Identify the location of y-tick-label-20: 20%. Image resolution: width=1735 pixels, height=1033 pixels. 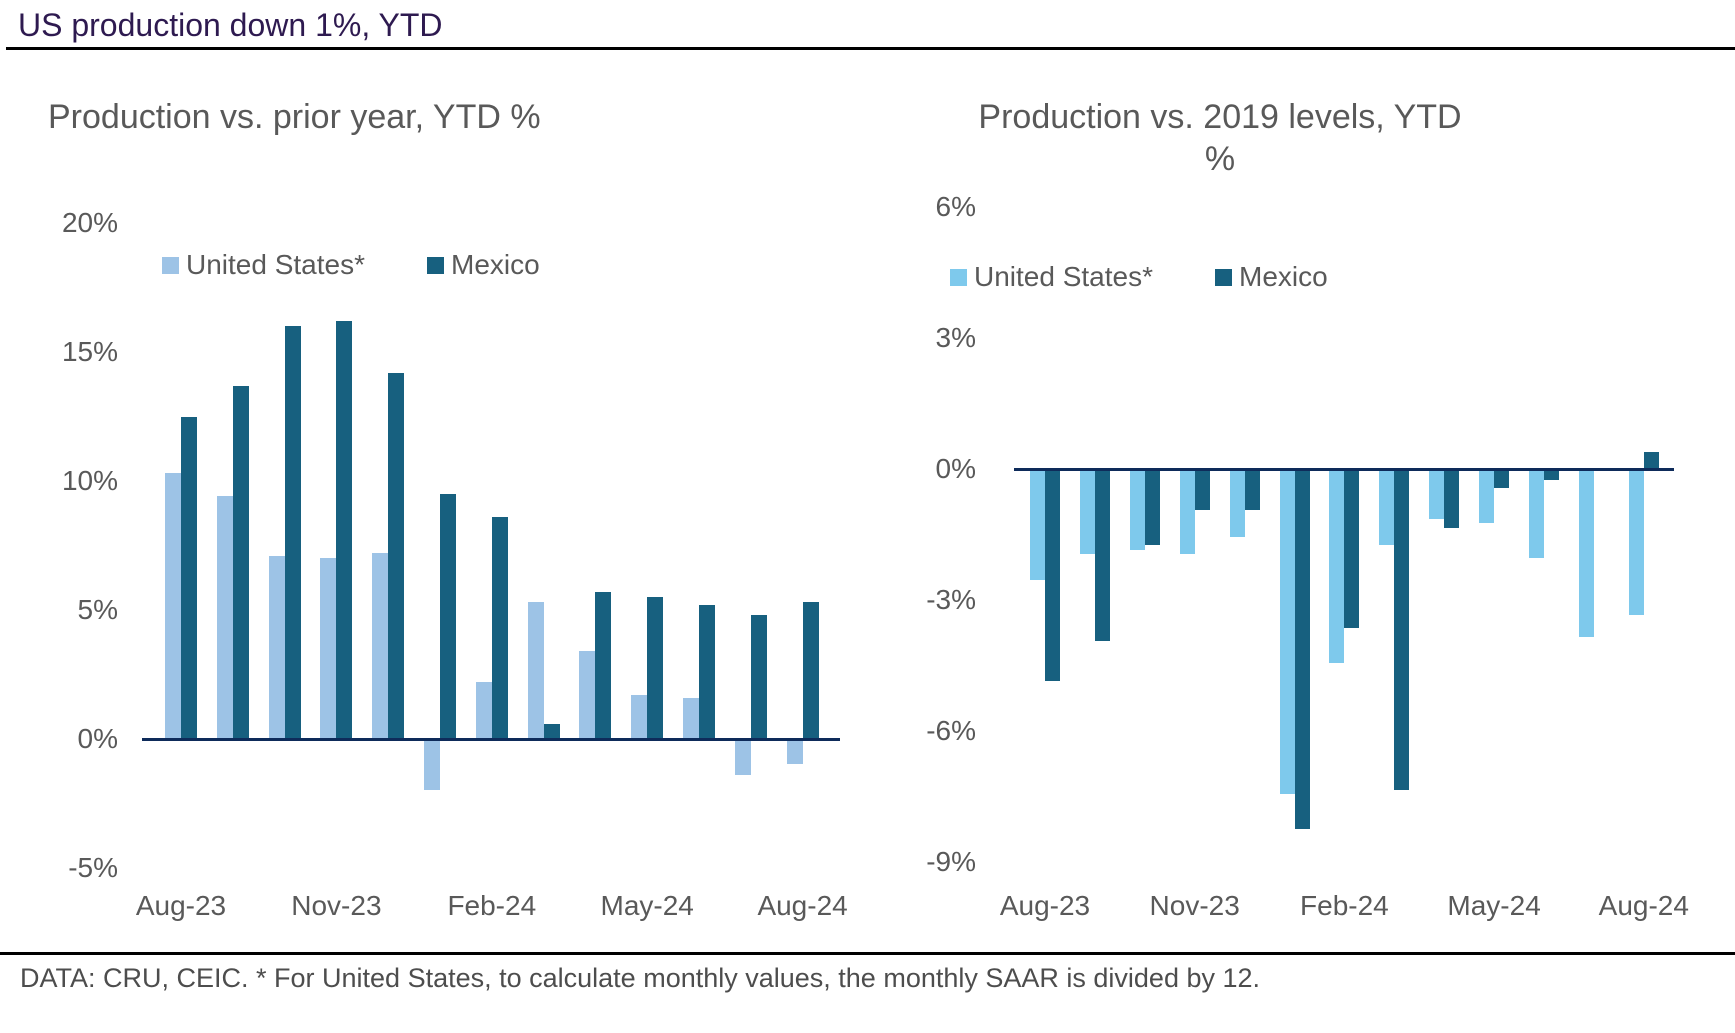
(89, 222).